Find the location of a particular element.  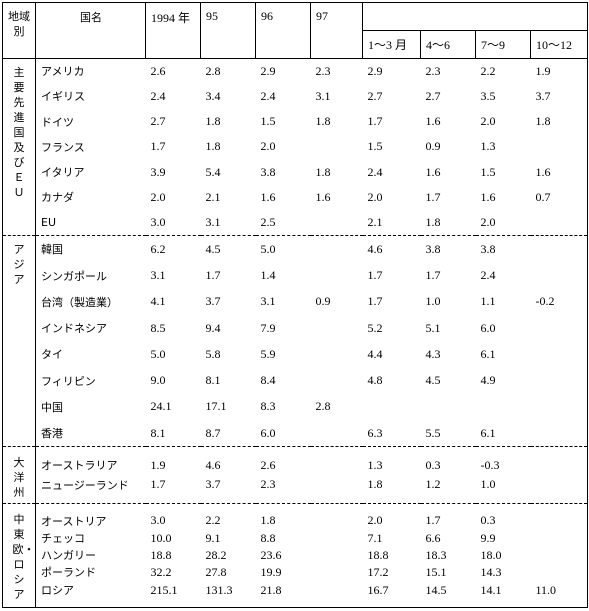

value-cell: 5.9 is located at coordinates (268, 353).